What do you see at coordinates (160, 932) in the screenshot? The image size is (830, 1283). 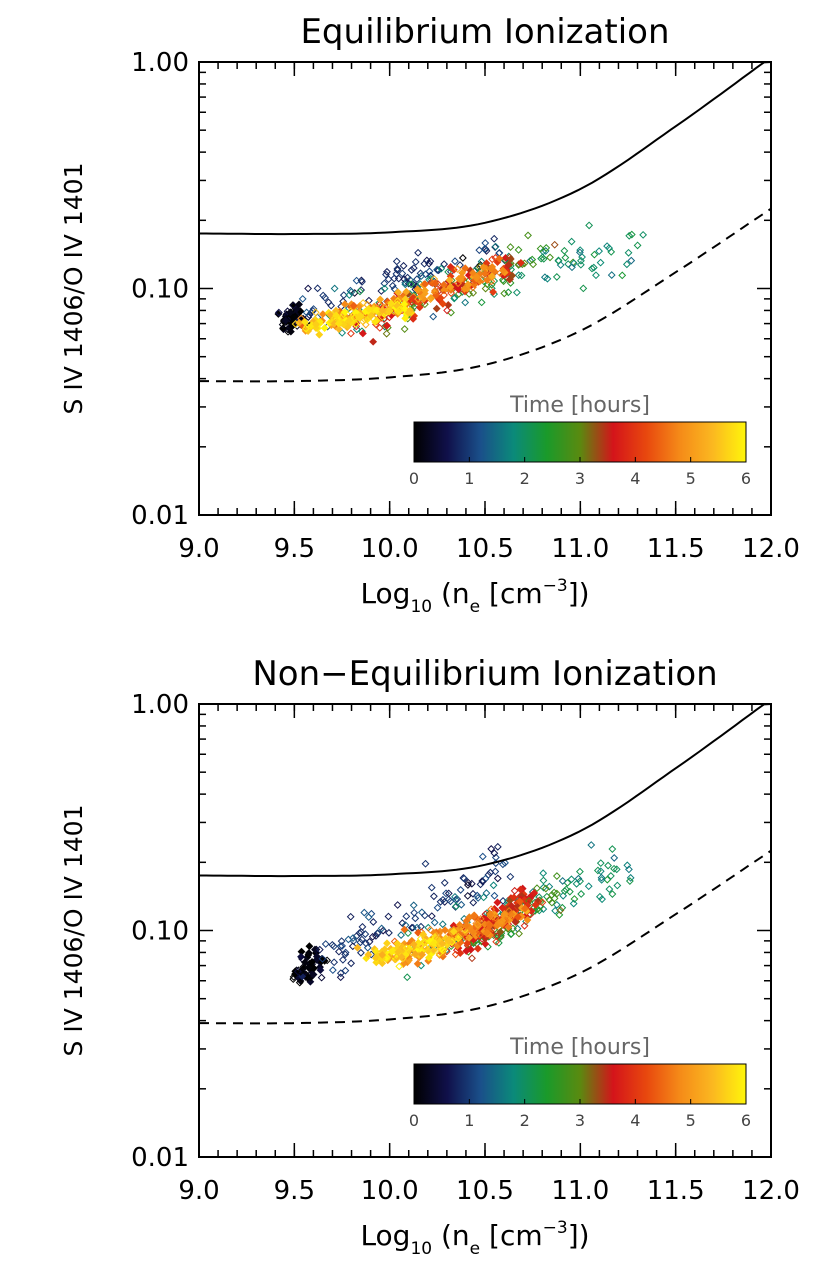 I see `y-tick-label: 0.10` at bounding box center [160, 932].